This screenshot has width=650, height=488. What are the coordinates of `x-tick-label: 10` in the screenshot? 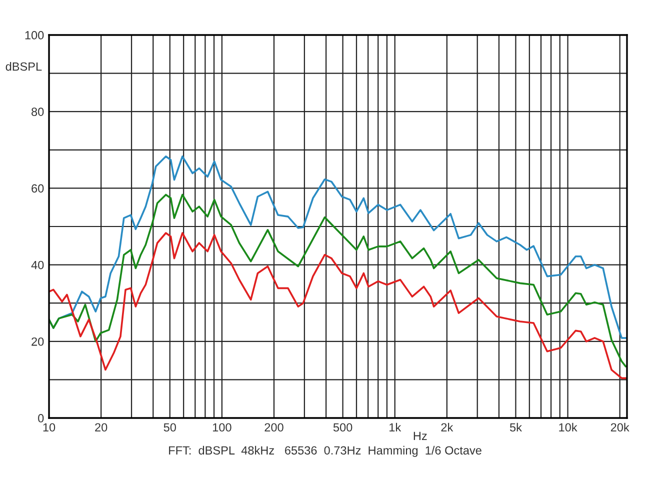 It's located at (49, 427).